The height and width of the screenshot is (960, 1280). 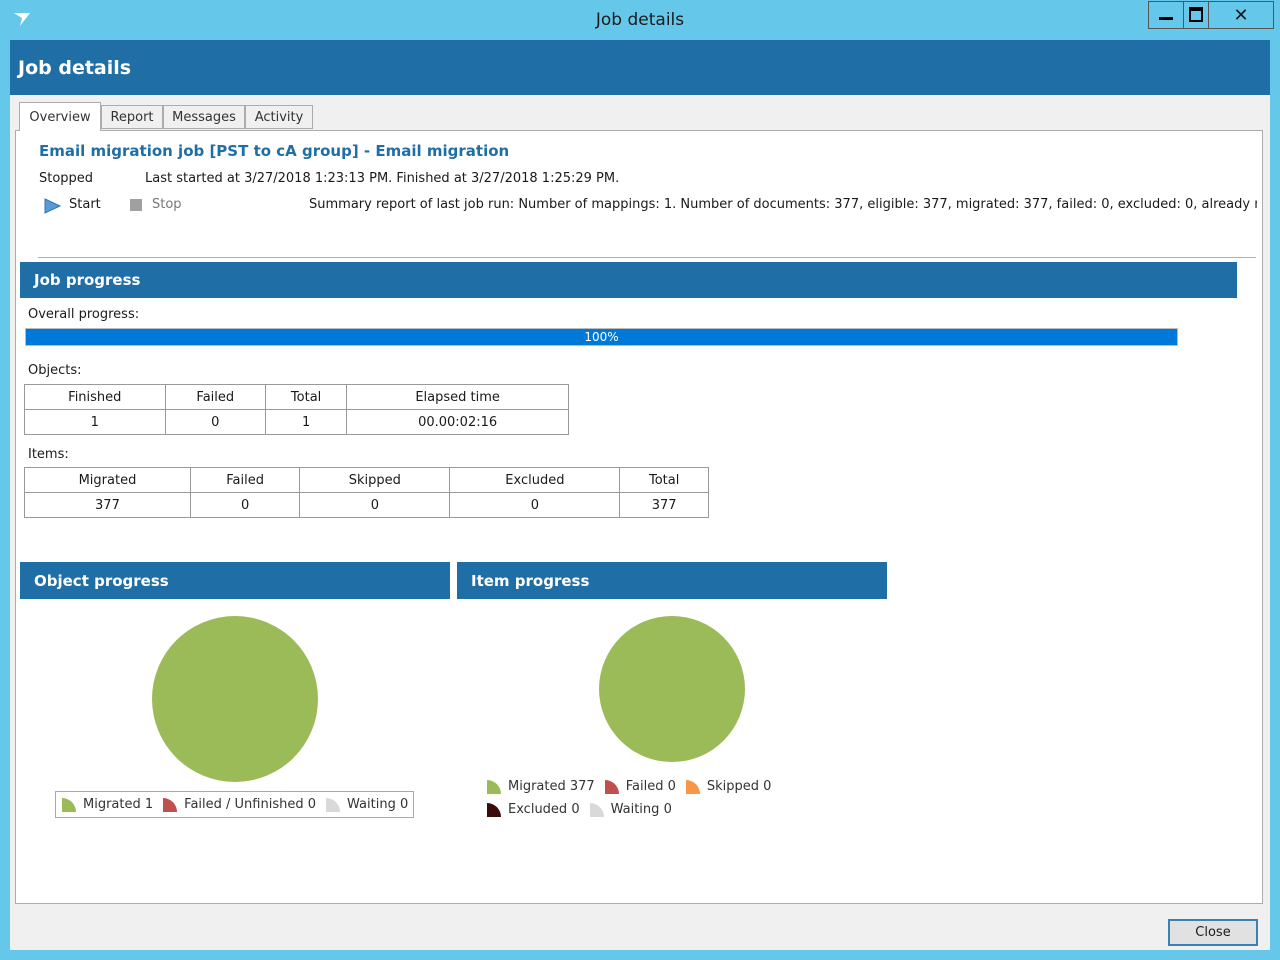 What do you see at coordinates (457, 422) in the screenshot?
I see `data-cell: 00.00:02:16` at bounding box center [457, 422].